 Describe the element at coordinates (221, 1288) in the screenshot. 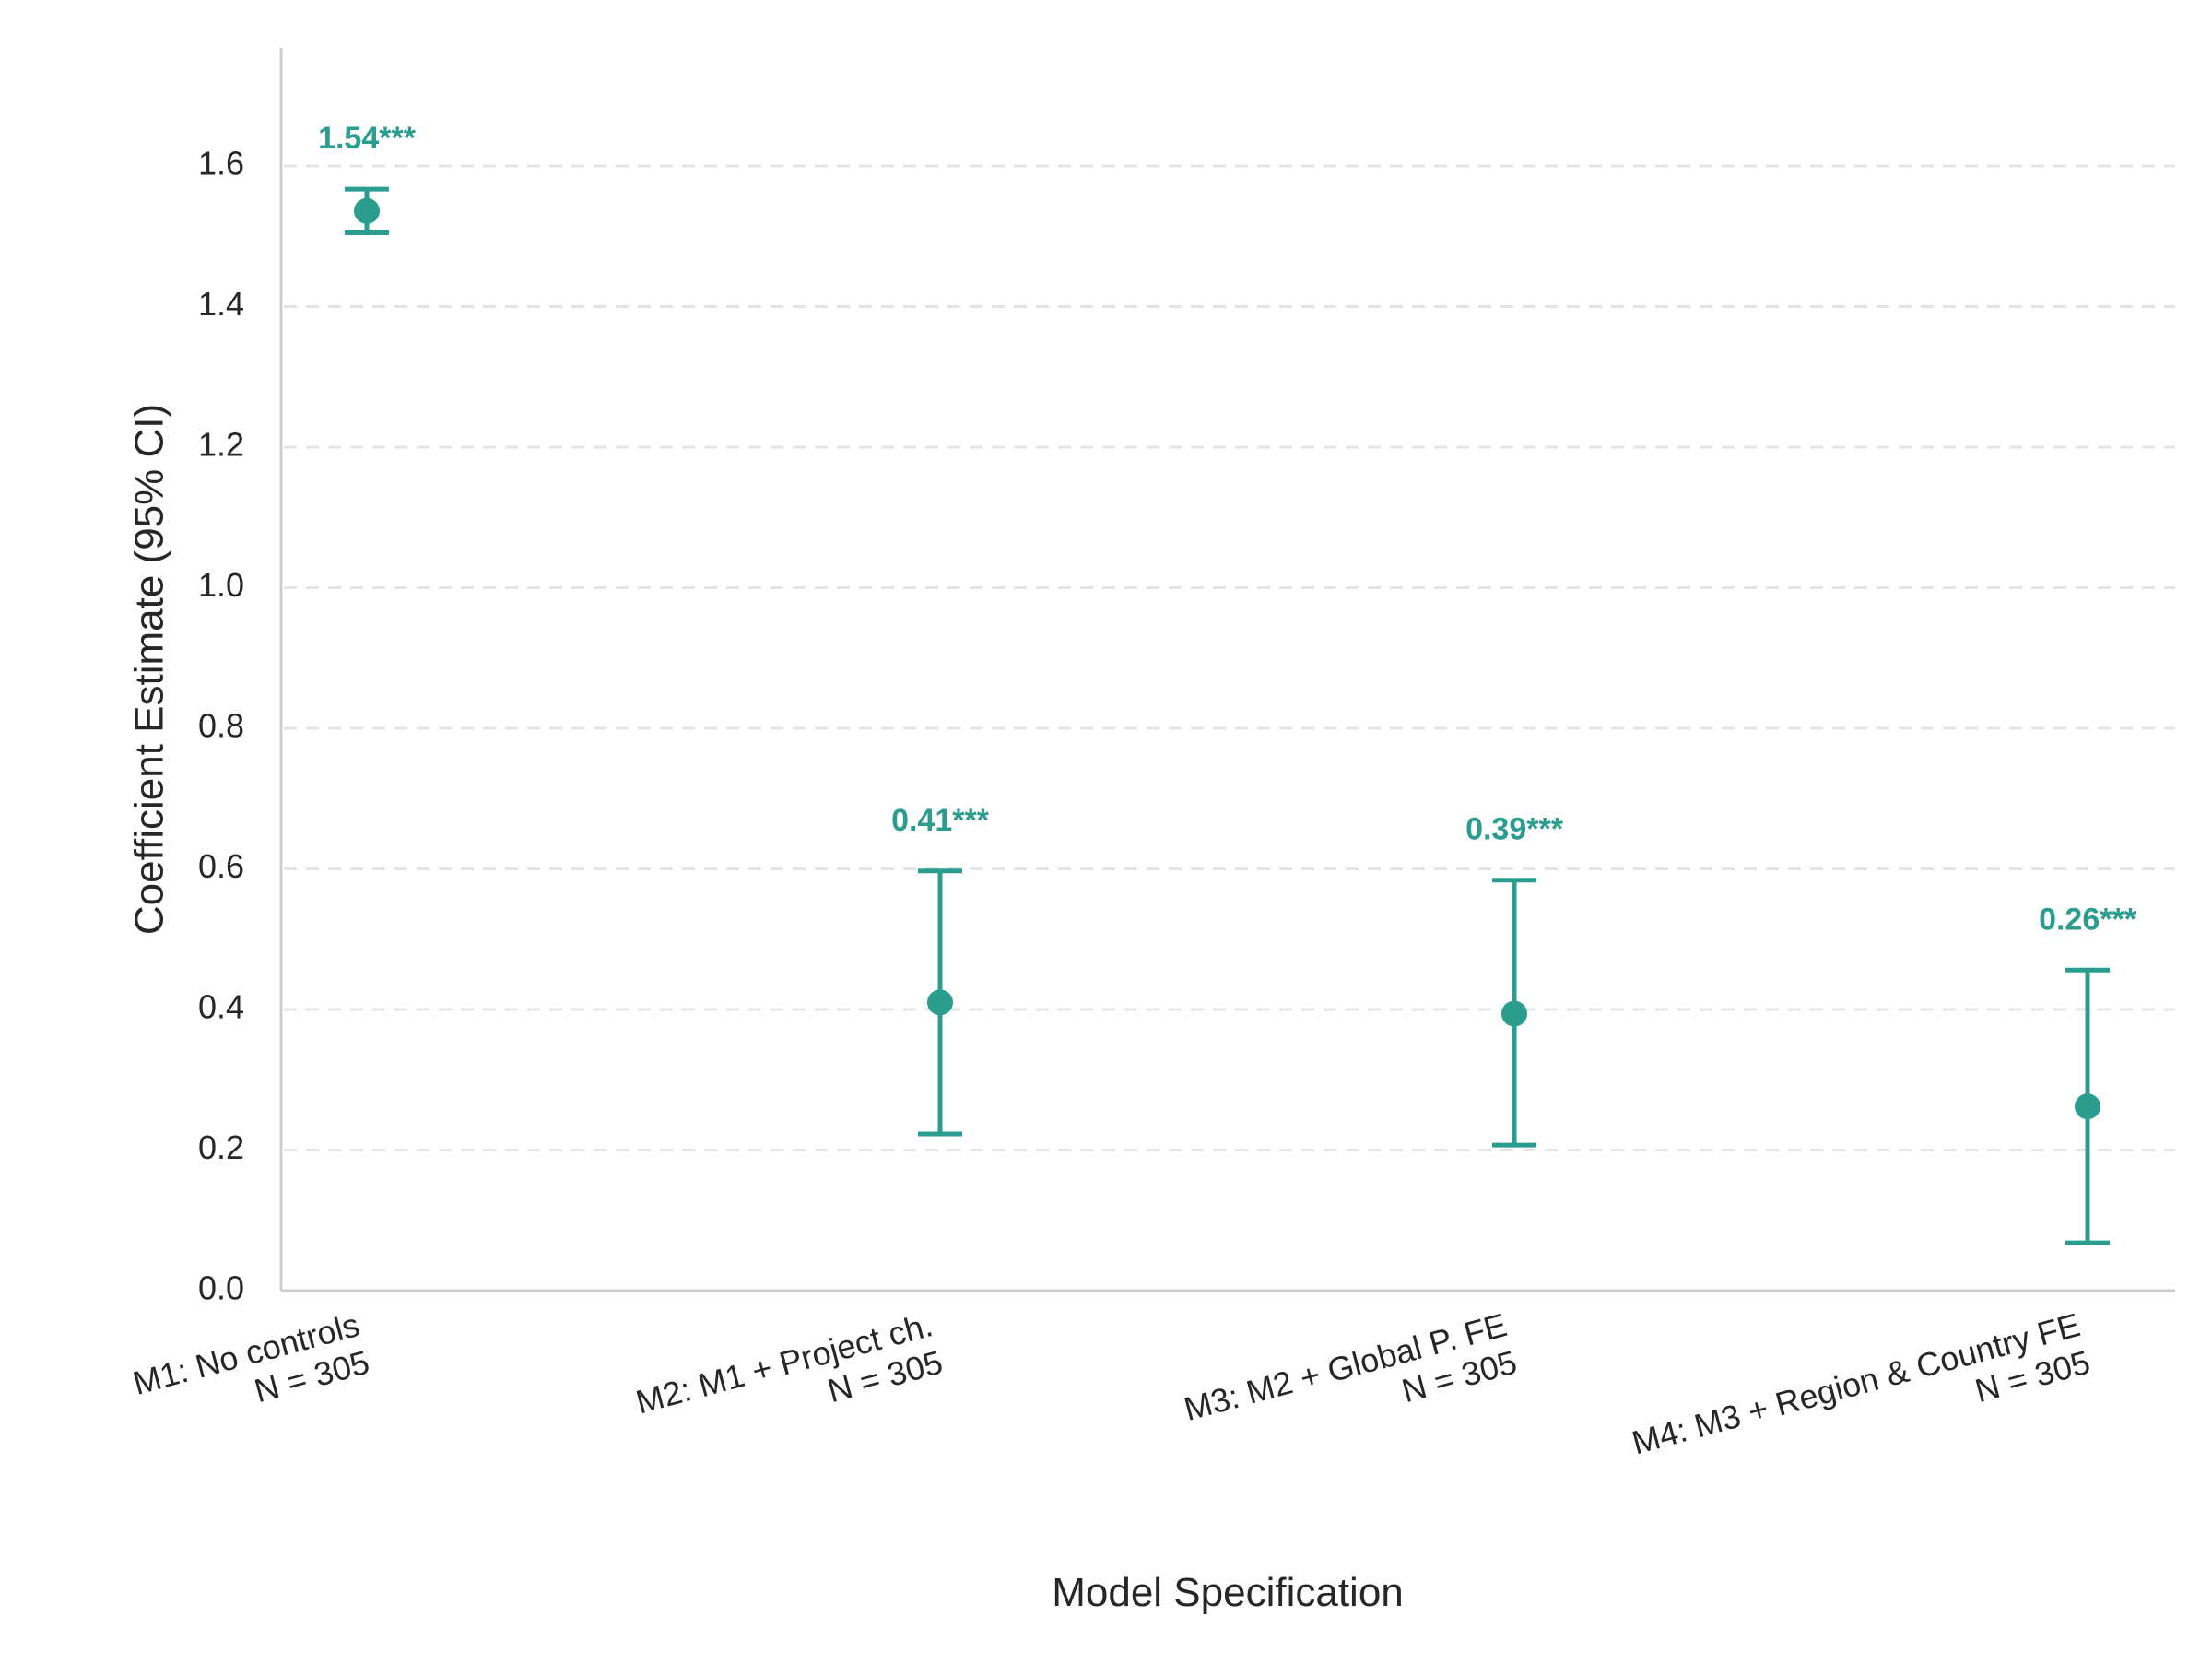

I see `y-tick-label: 0.0` at that location.